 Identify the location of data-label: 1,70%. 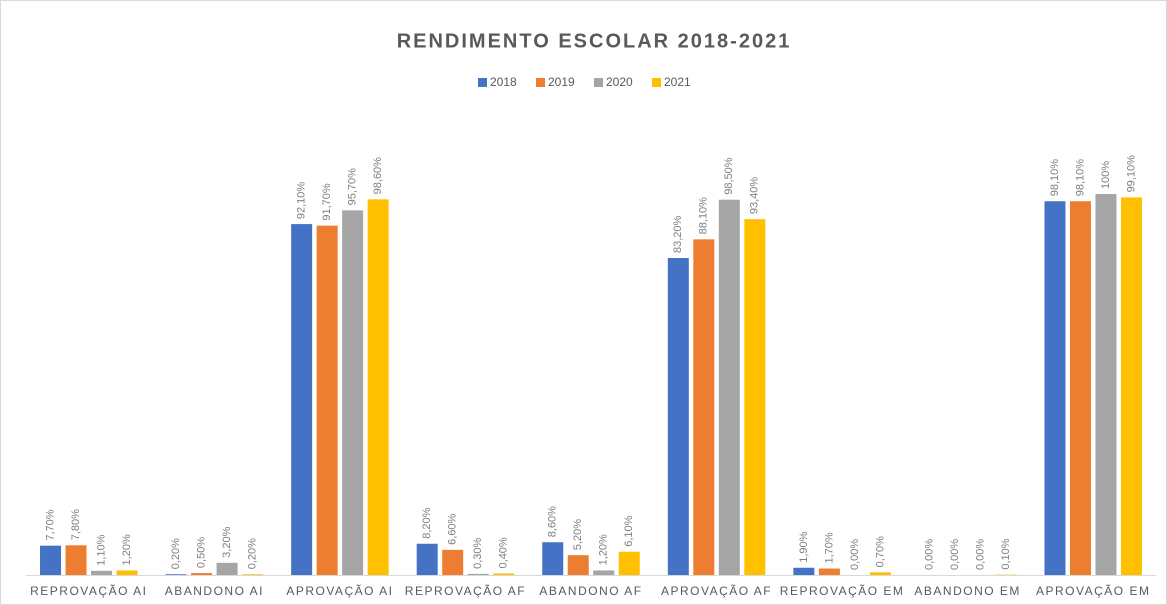
(829, 547).